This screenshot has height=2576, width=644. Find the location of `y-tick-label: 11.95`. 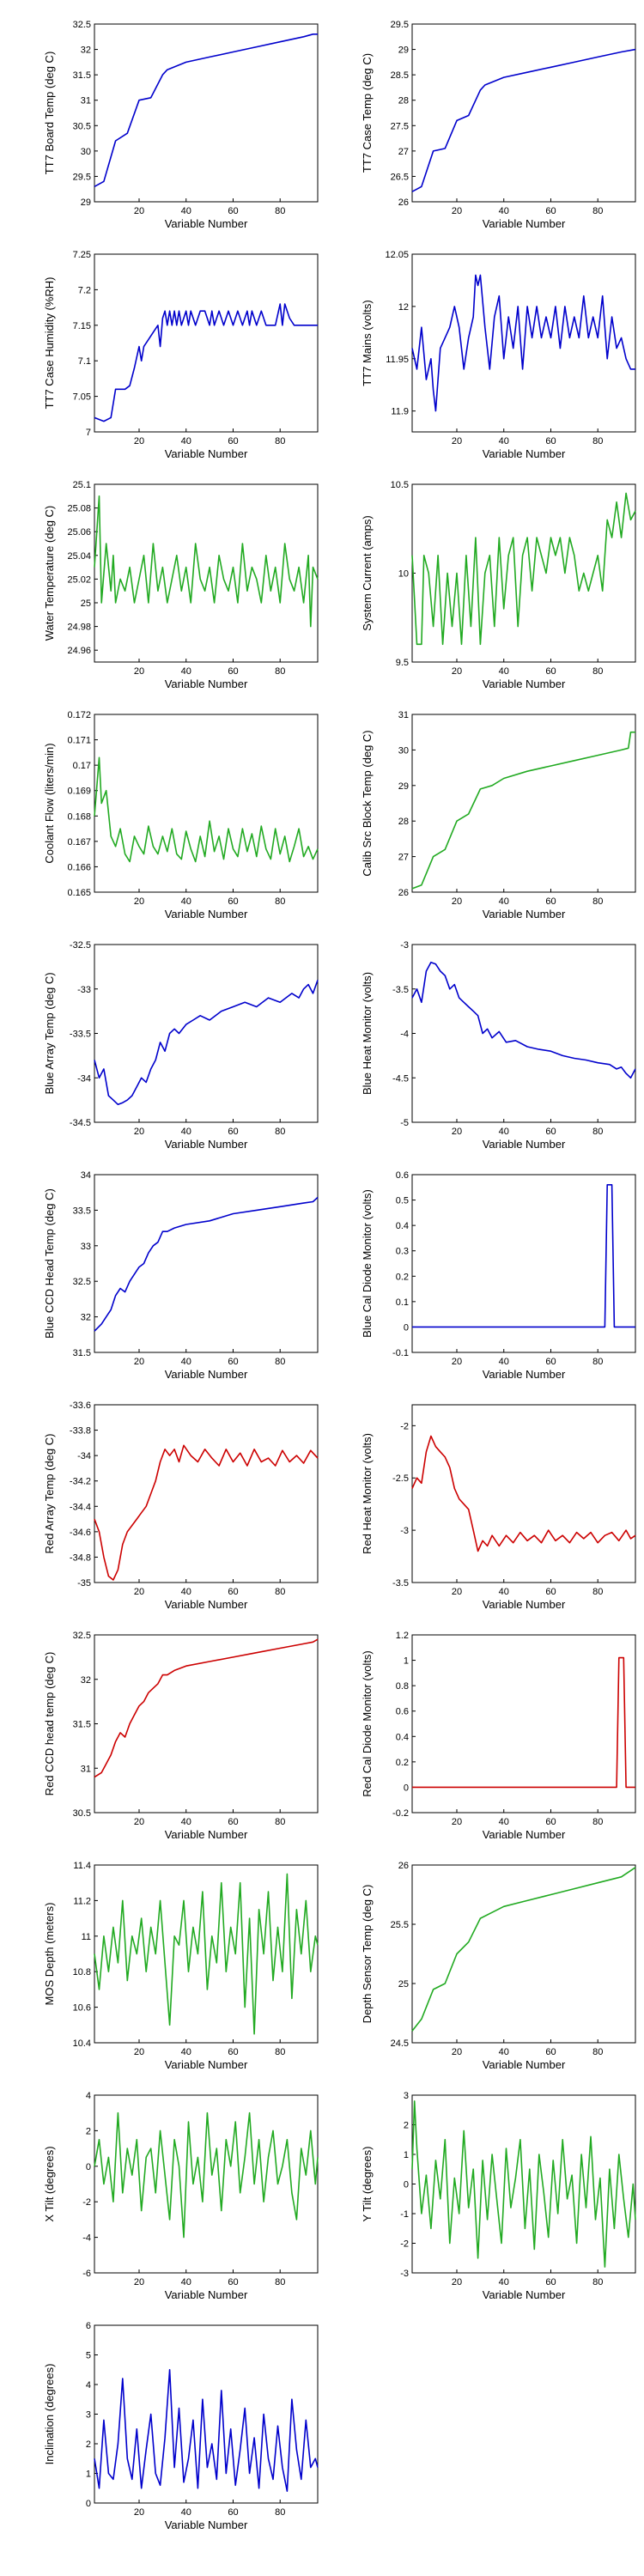

y-tick-label: 11.95 is located at coordinates (398, 360).